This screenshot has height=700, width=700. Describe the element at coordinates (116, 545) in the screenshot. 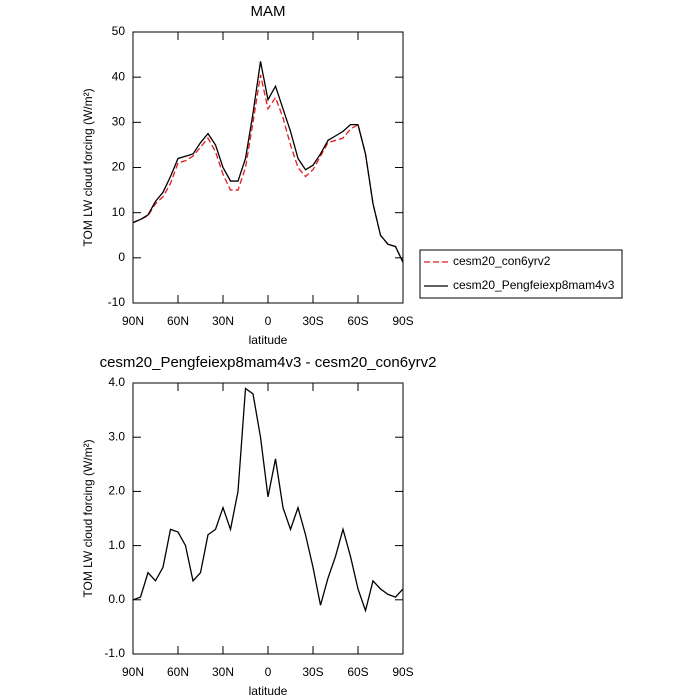

I see `y-tick-label: 1.0` at that location.